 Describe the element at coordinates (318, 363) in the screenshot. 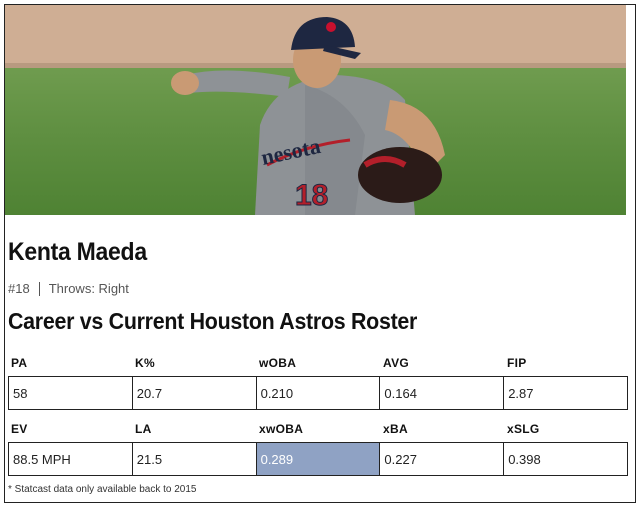

I see `stats-header-row: PA K% wOBA AVG FIP` at that location.